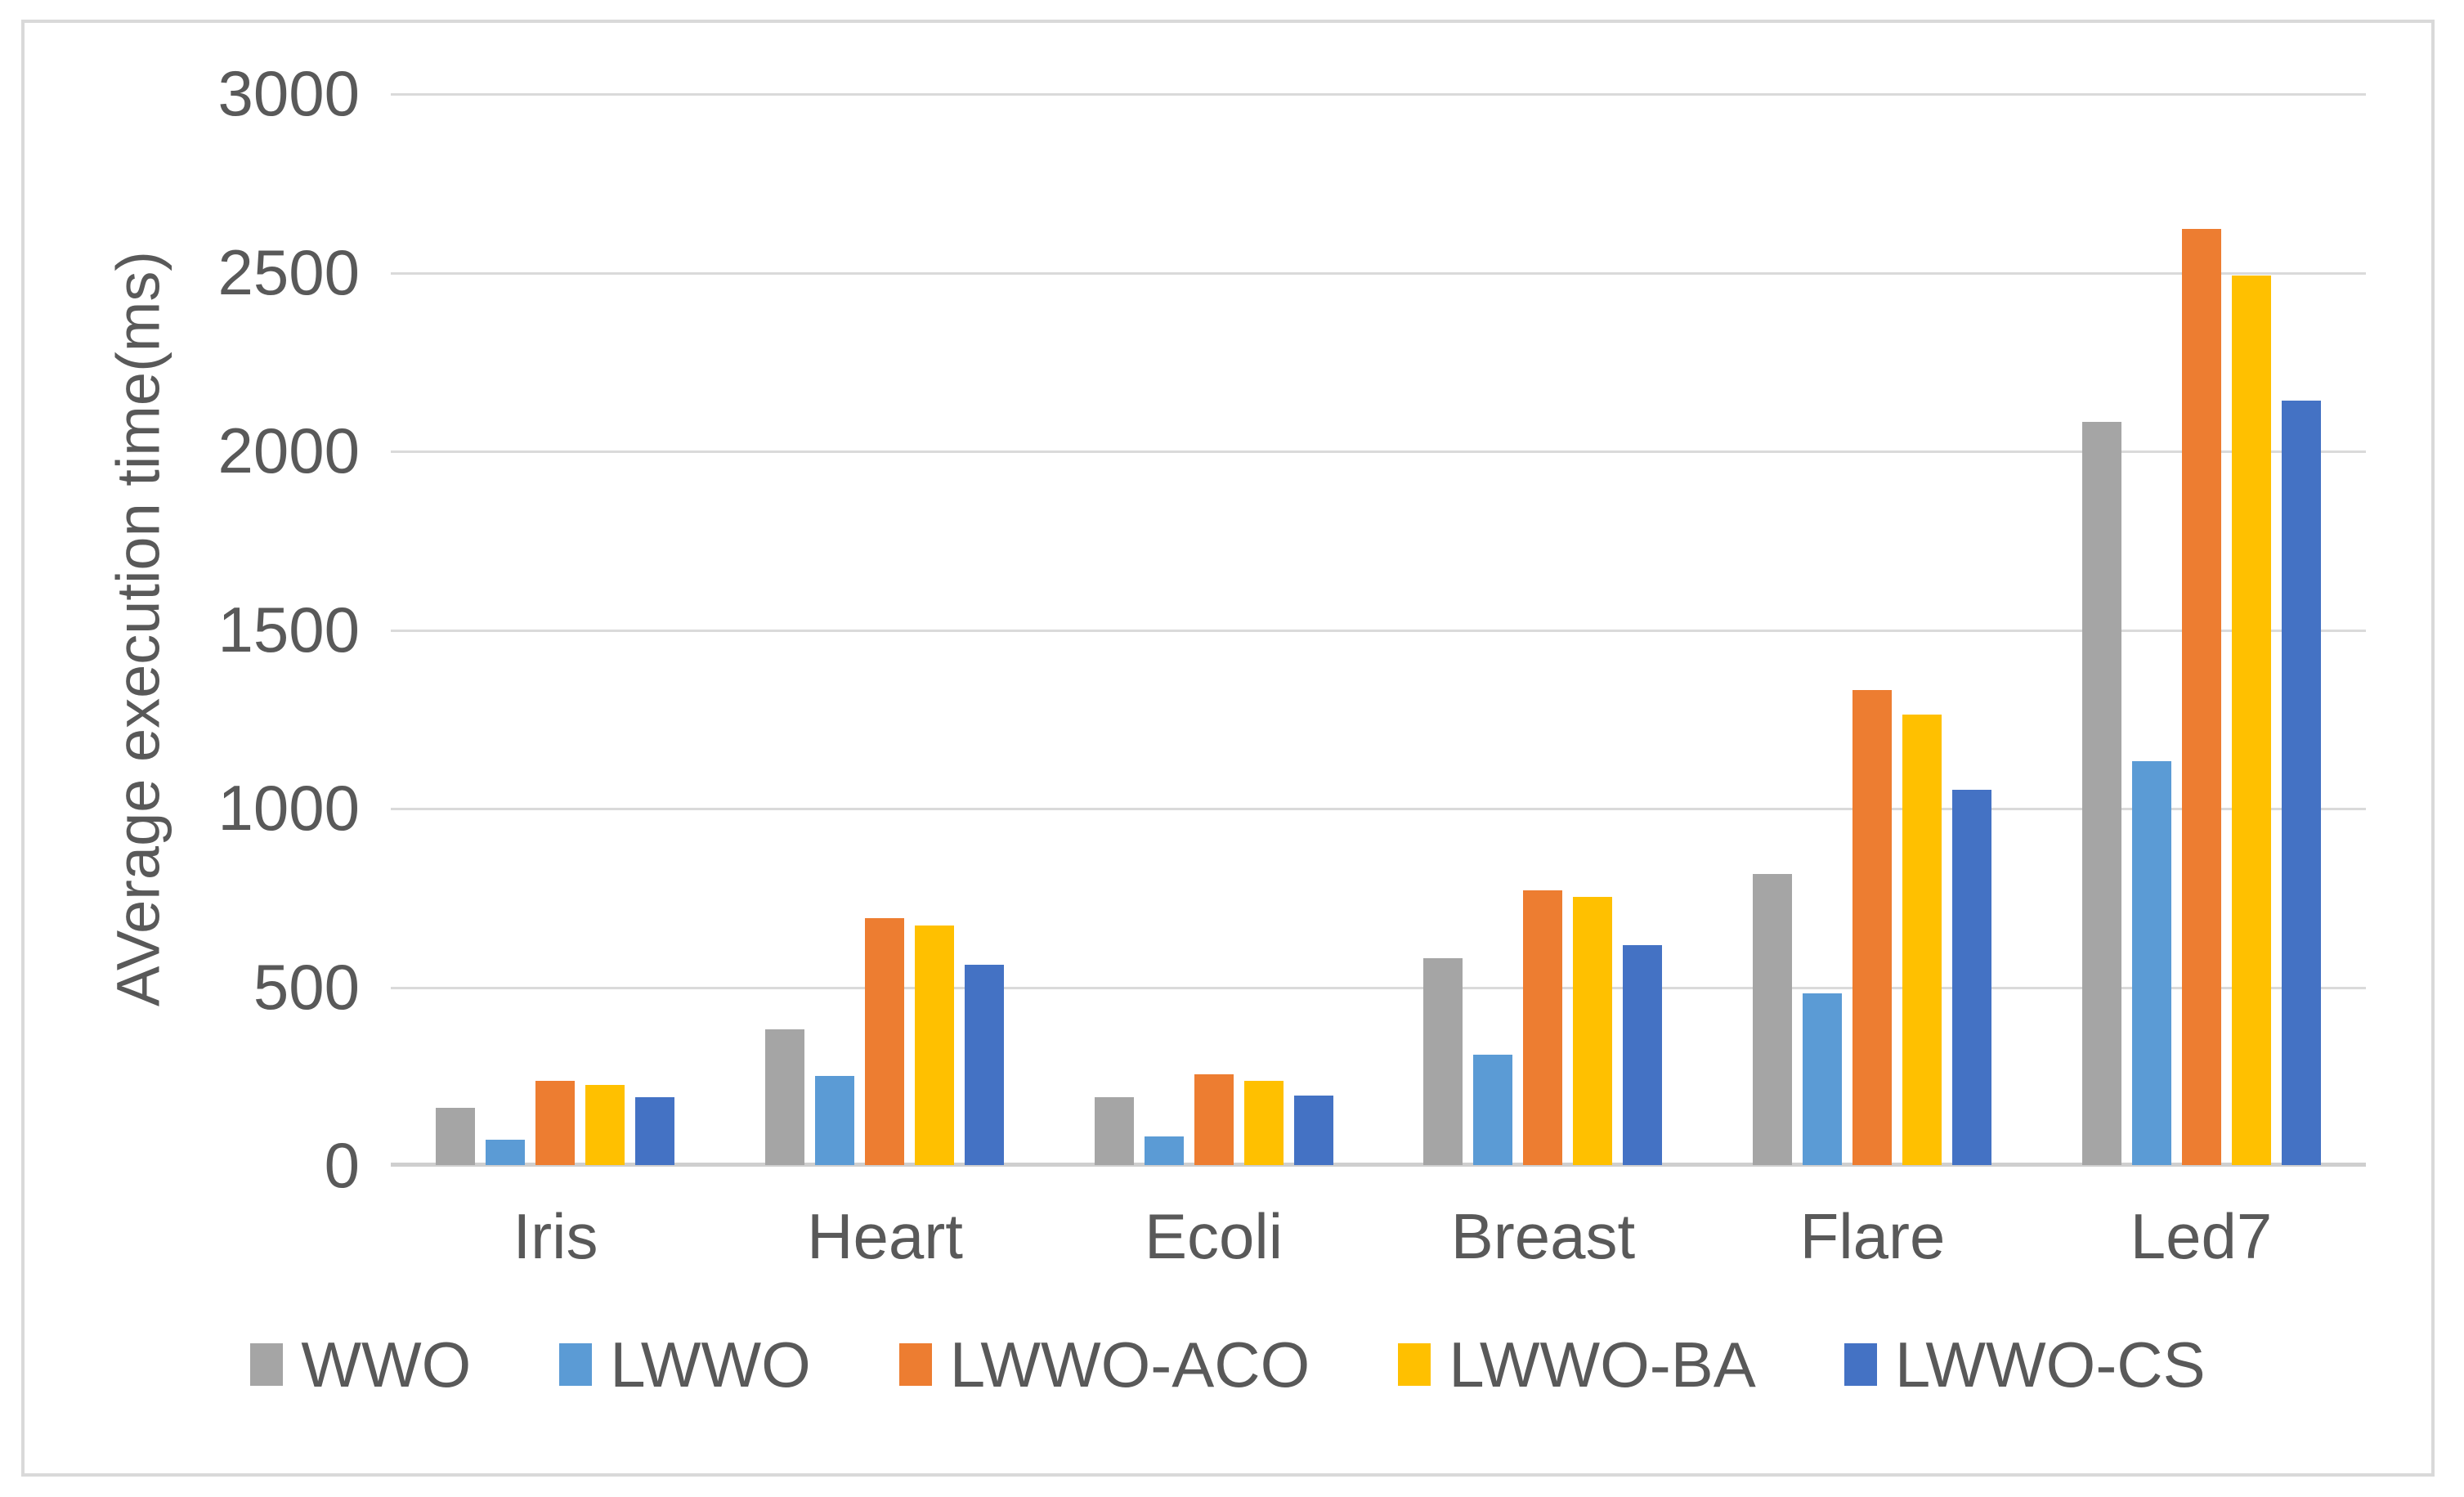  I want to click on category-label-iris: Iris, so click(555, 1236).